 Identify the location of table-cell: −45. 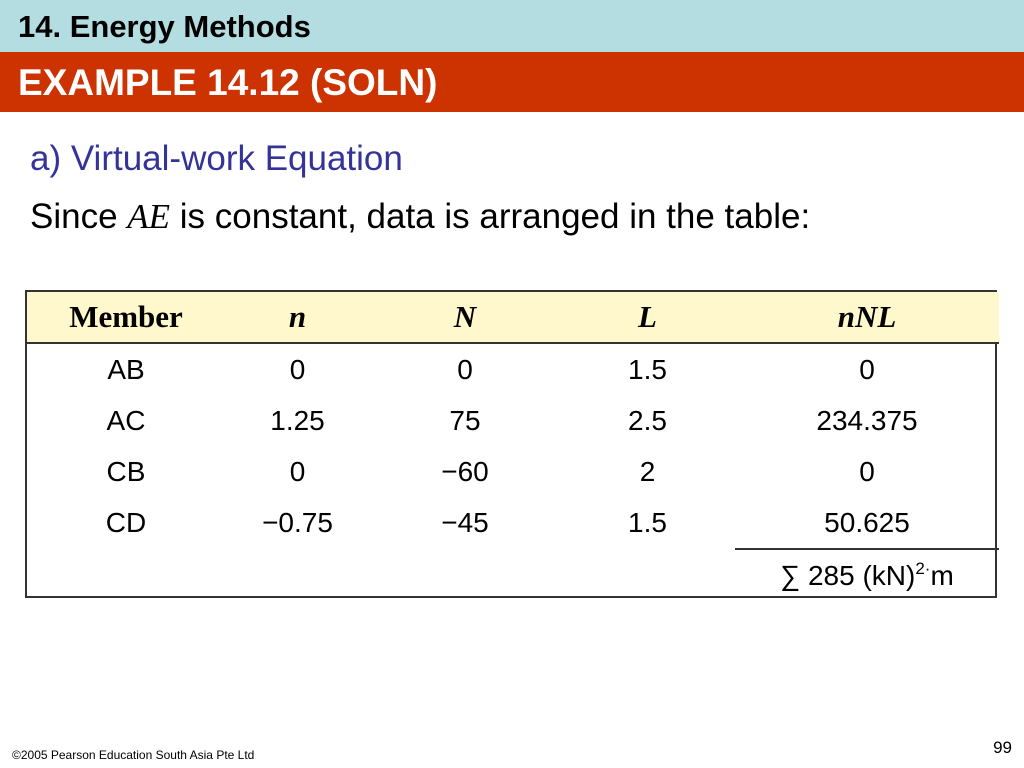
(465, 522).